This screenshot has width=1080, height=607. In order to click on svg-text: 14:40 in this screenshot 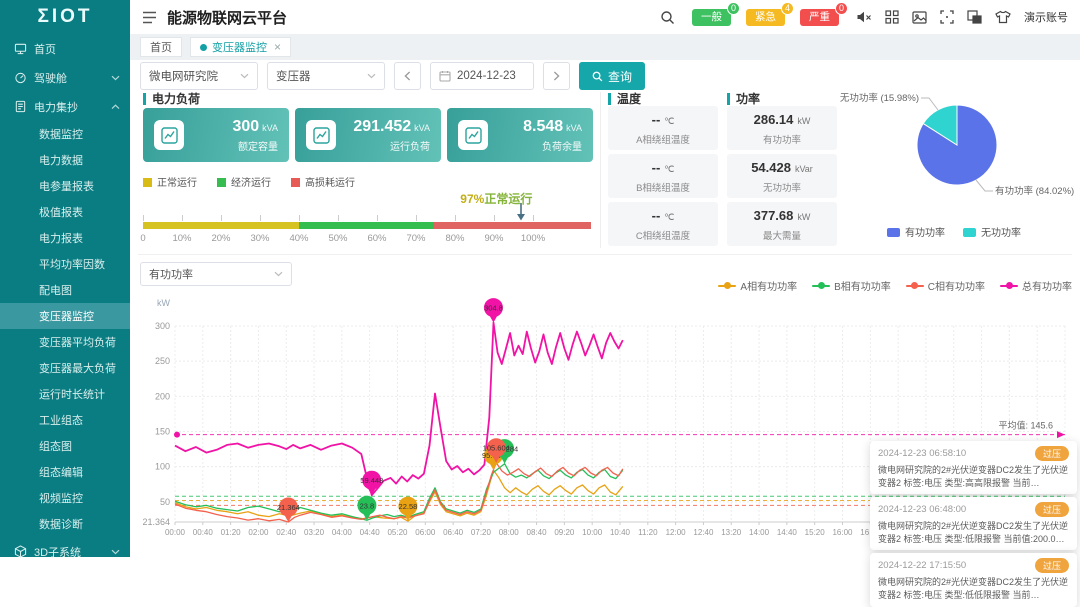, I will do `click(787, 532)`.